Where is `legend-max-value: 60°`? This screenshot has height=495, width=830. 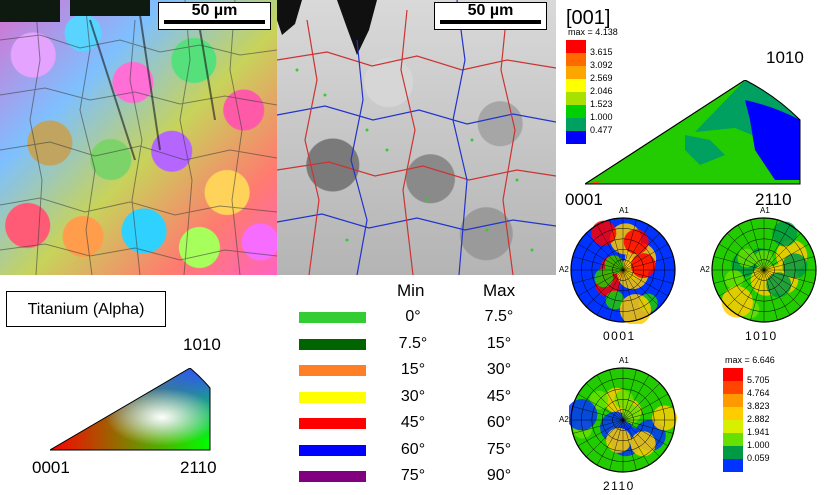 legend-max-value: 60° is located at coordinates (499, 422).